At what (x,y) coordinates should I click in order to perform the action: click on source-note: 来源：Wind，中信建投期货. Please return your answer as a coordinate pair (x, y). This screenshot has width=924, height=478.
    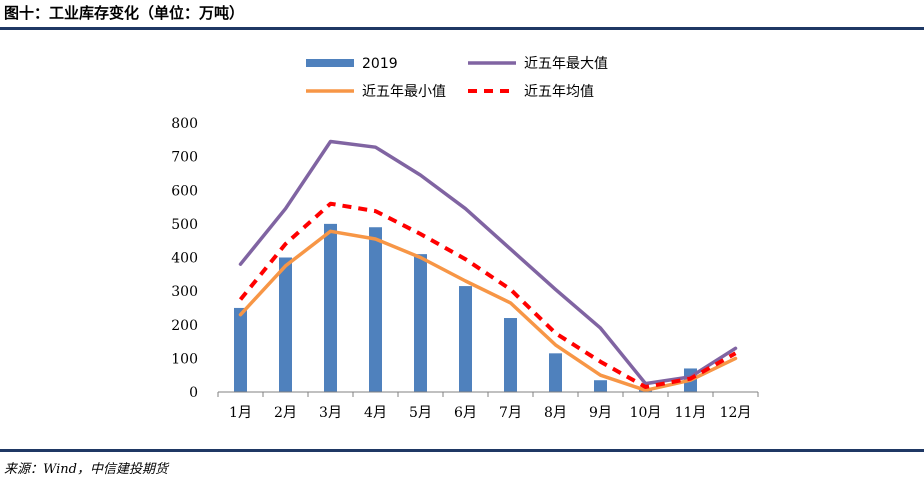
    Looking at the image, I should click on (86, 469).